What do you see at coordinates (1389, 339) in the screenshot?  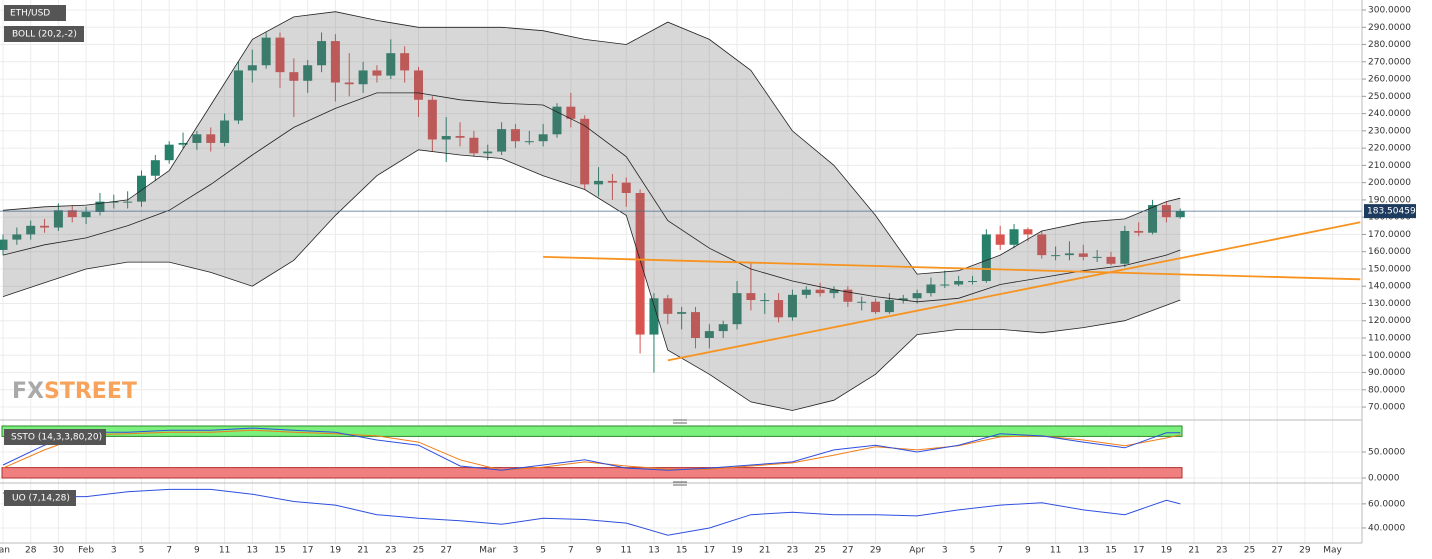 I see `y-tick-label: 110.0000` at bounding box center [1389, 339].